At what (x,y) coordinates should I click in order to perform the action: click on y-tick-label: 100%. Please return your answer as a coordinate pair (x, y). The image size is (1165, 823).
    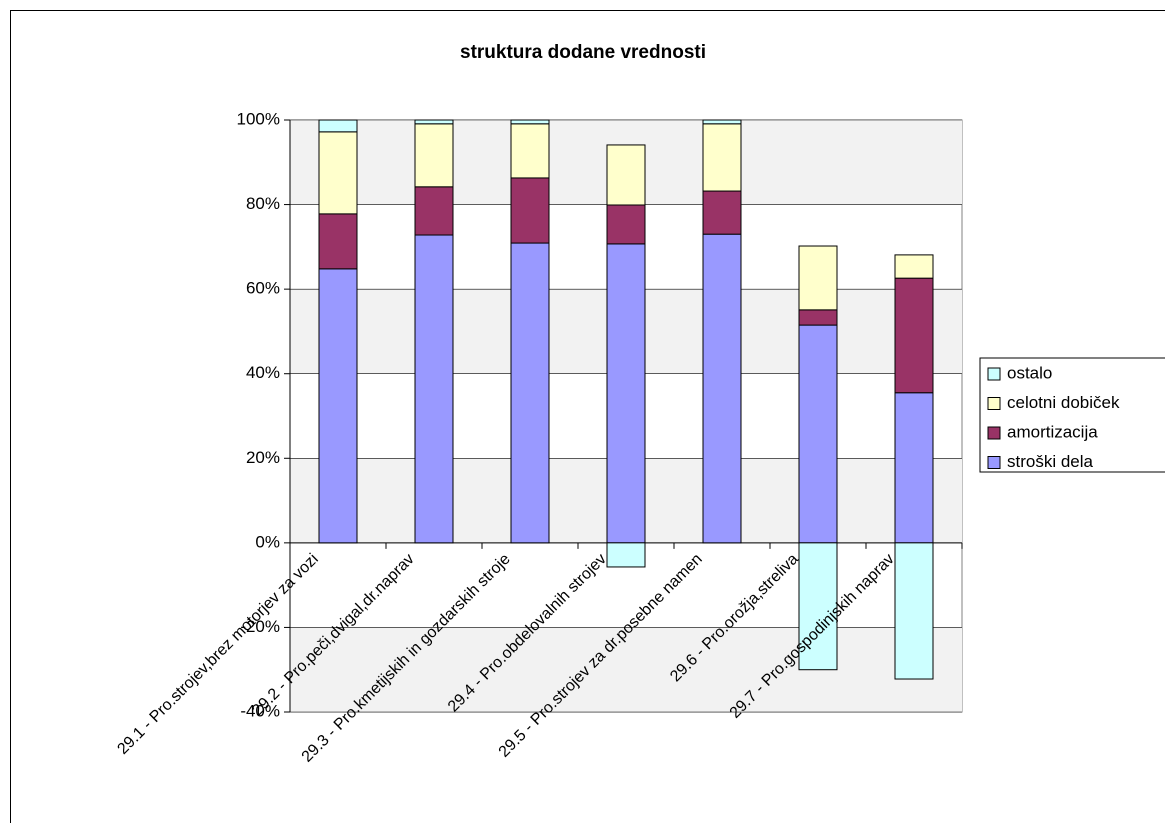
    Looking at the image, I should click on (258, 118).